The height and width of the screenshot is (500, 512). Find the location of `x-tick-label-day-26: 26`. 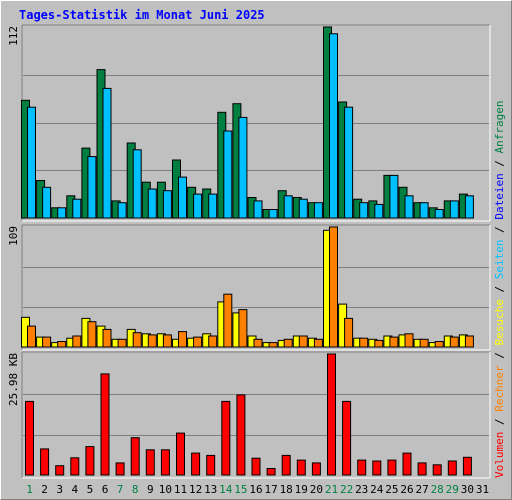

x-tick-label-day-26: 26 is located at coordinates (406, 489).